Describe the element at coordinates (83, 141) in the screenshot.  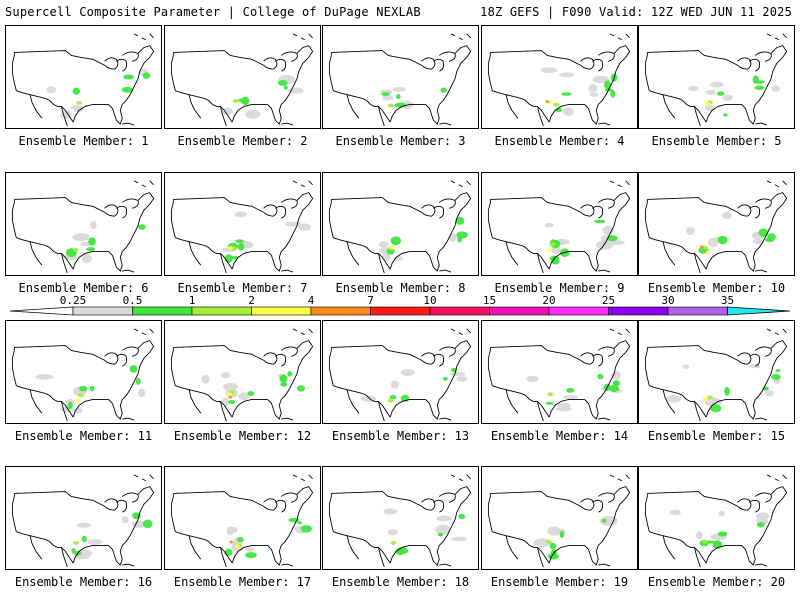
I see `member-label: Ensemble Member: 1` at that location.